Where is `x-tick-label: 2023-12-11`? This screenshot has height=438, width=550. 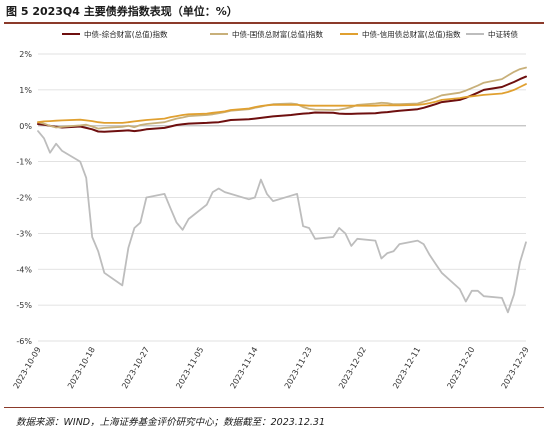 x-tick-label: 2023-12-11 is located at coordinates (406, 368).